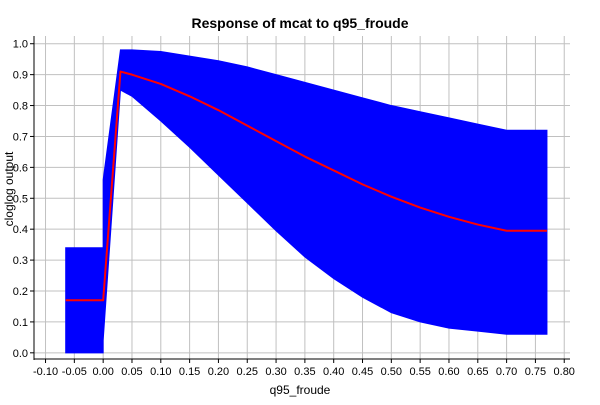 The image size is (600, 405). What do you see at coordinates (275, 372) in the screenshot?
I see `x-tick-label: 0.30` at bounding box center [275, 372].